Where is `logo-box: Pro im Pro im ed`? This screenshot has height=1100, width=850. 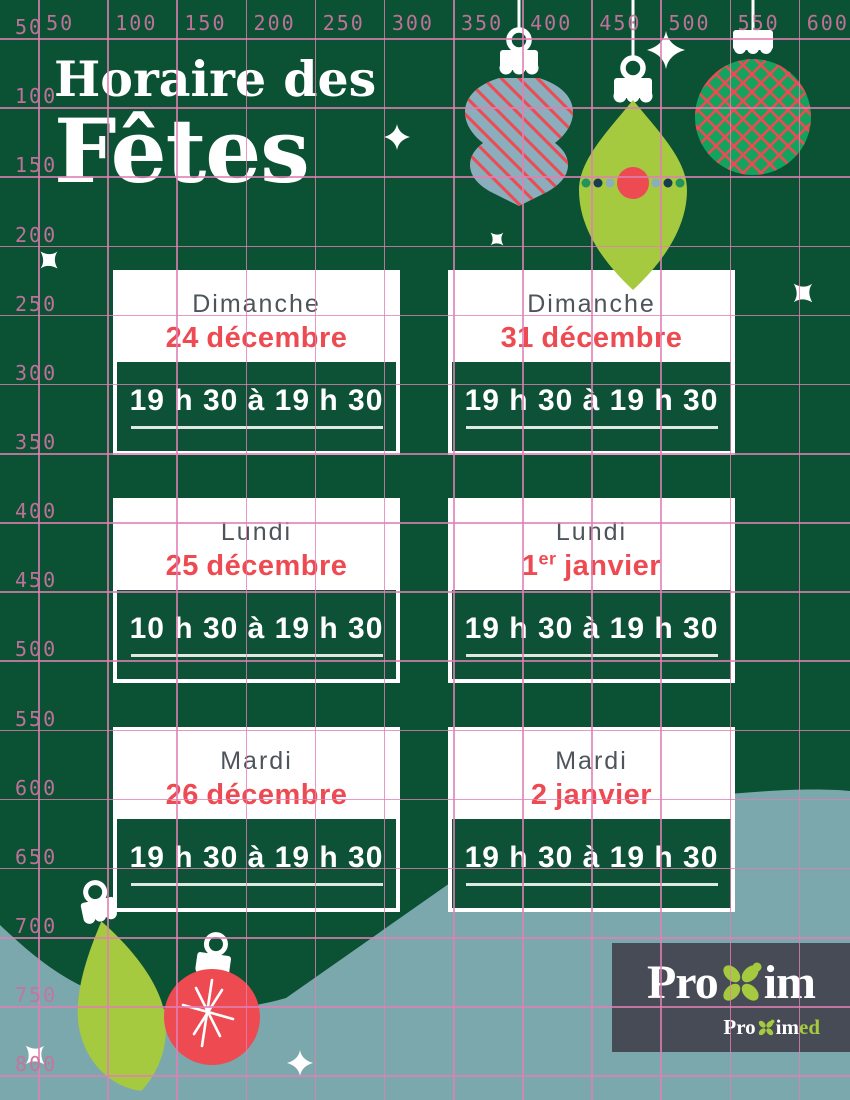 logo-box: Pro im Pro im ed is located at coordinates (731, 997).